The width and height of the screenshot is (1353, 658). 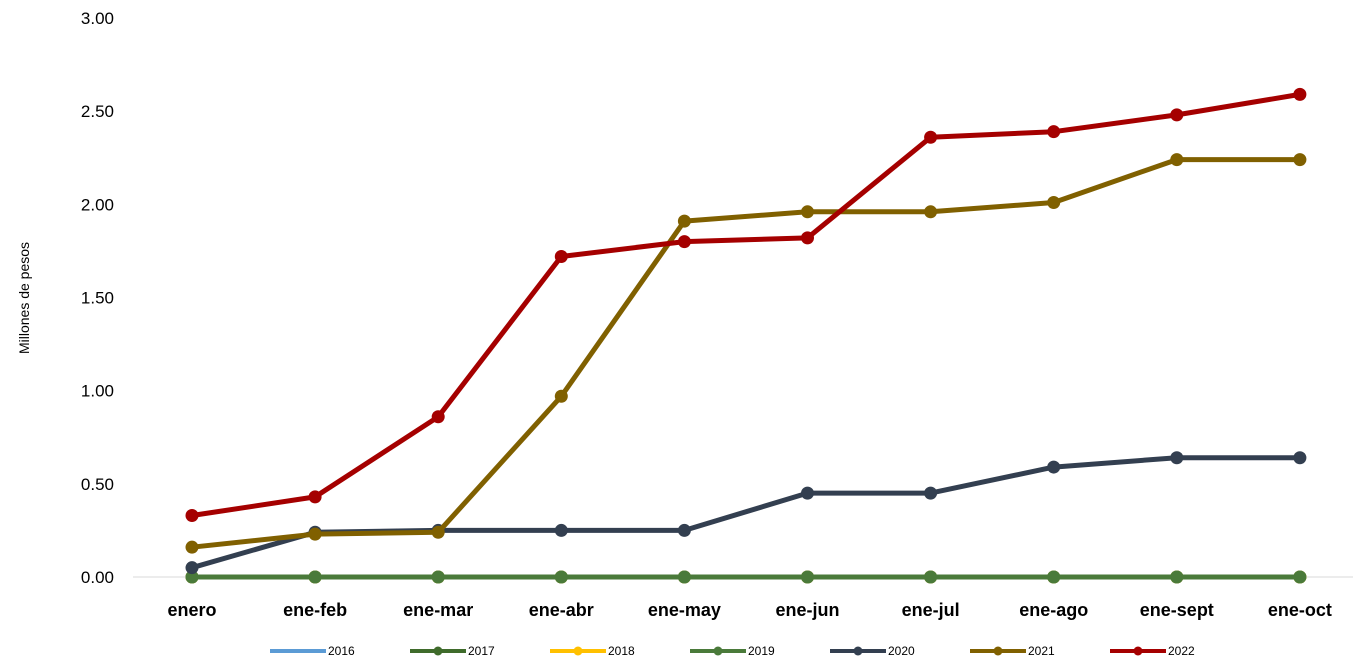 I want to click on x-tick-label: ene-abr, so click(x=561, y=610).